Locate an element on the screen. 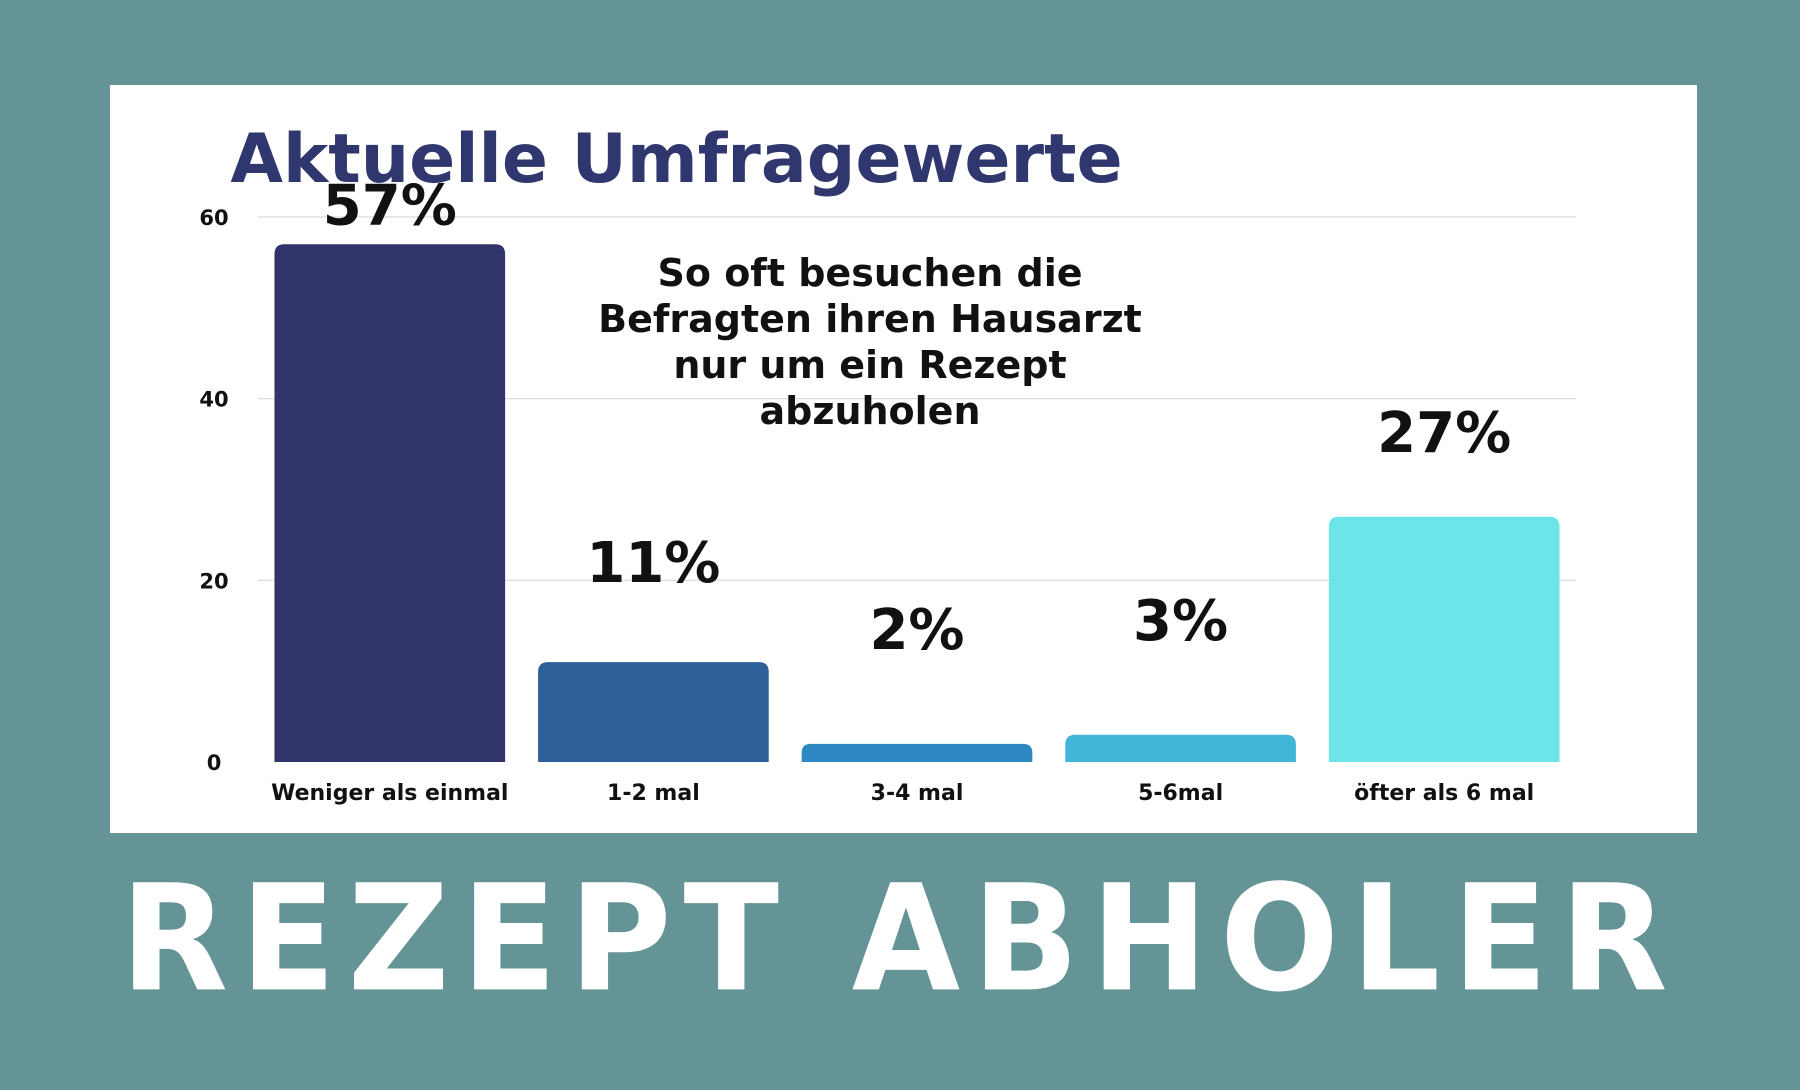 The width and height of the screenshot is (1800, 1090). data-label: 2% is located at coordinates (916, 630).